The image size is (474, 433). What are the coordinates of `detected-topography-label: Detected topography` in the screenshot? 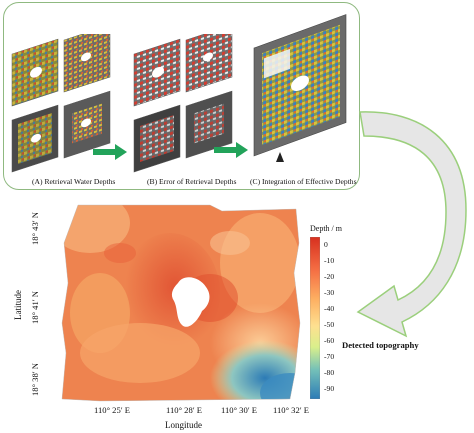 It's located at (380, 345).